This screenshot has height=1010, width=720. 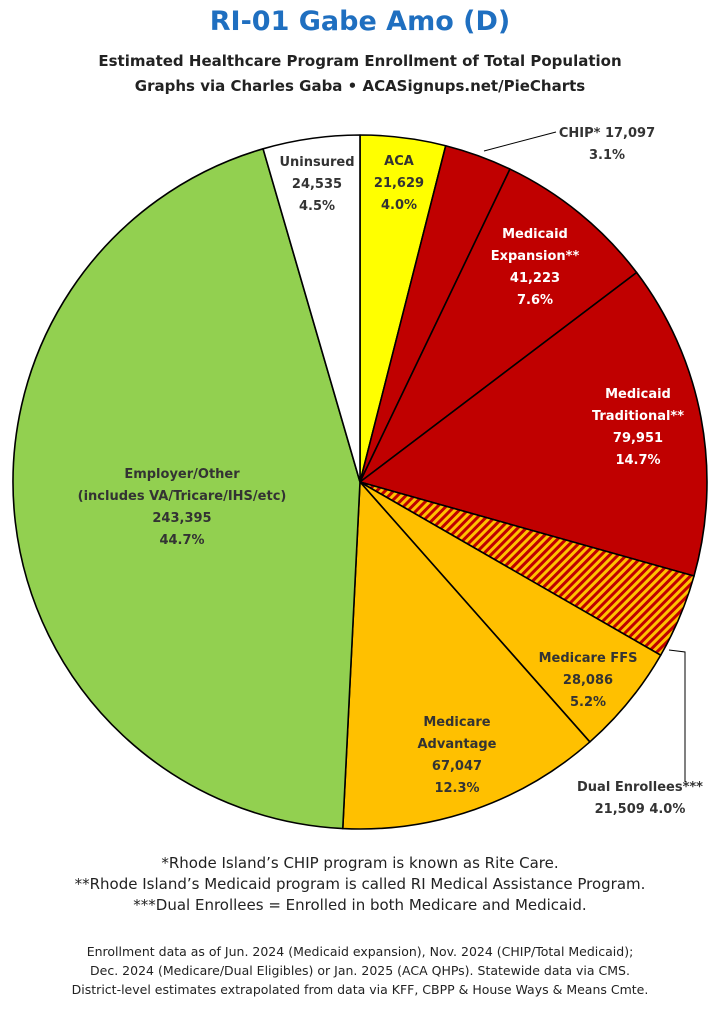 What do you see at coordinates (466, 655) in the screenshot?
I see `pie-slice-medicare` at bounding box center [466, 655].